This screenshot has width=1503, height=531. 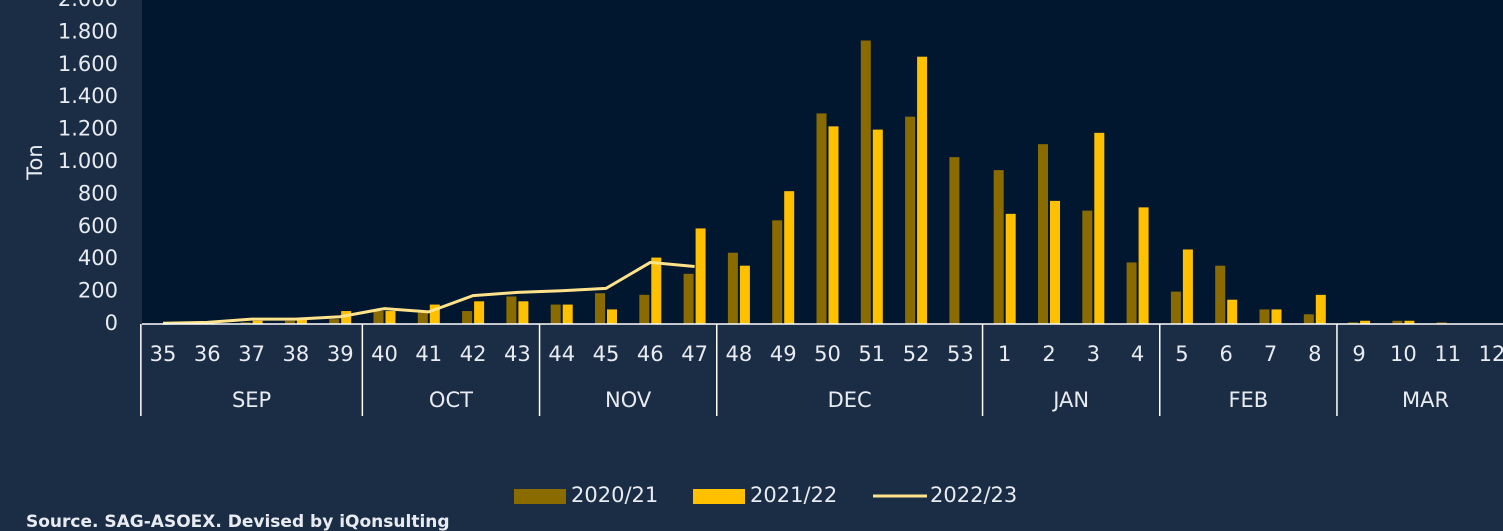 I want to click on x-tick-label: 47, so click(x=694, y=354).